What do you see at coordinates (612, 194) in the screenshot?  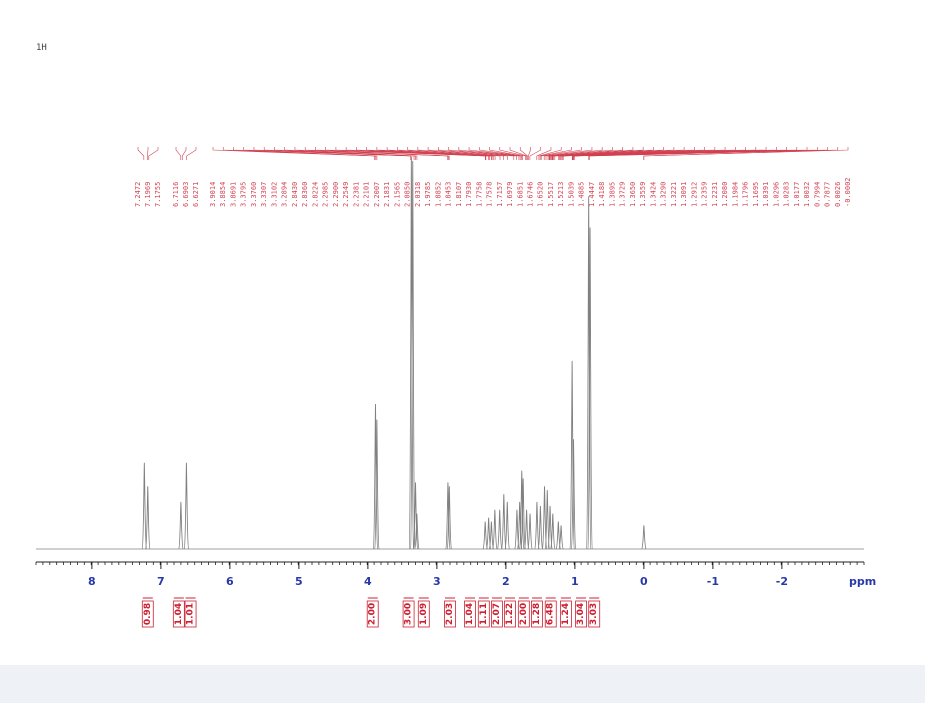 I see `peak-label: 1.3895` at bounding box center [612, 194].